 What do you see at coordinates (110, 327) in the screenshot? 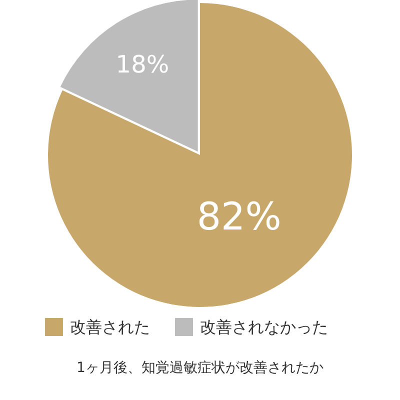
I see `legend-label: 改善された` at bounding box center [110, 327].